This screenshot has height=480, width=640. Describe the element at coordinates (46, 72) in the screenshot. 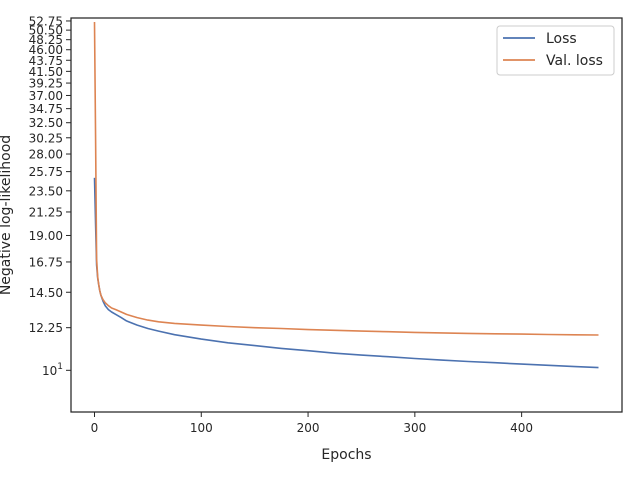

I see `y-tick-label: 41.50` at that location.